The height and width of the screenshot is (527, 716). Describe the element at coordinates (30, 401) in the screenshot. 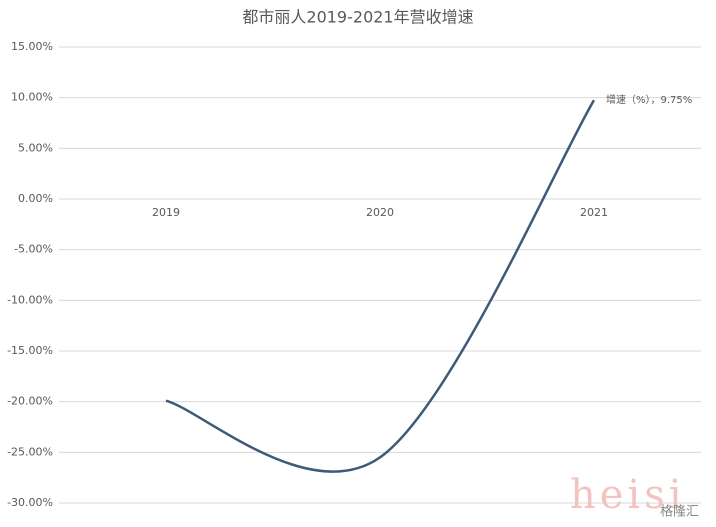

I see `y-tick-label: -20.00%` at that location.